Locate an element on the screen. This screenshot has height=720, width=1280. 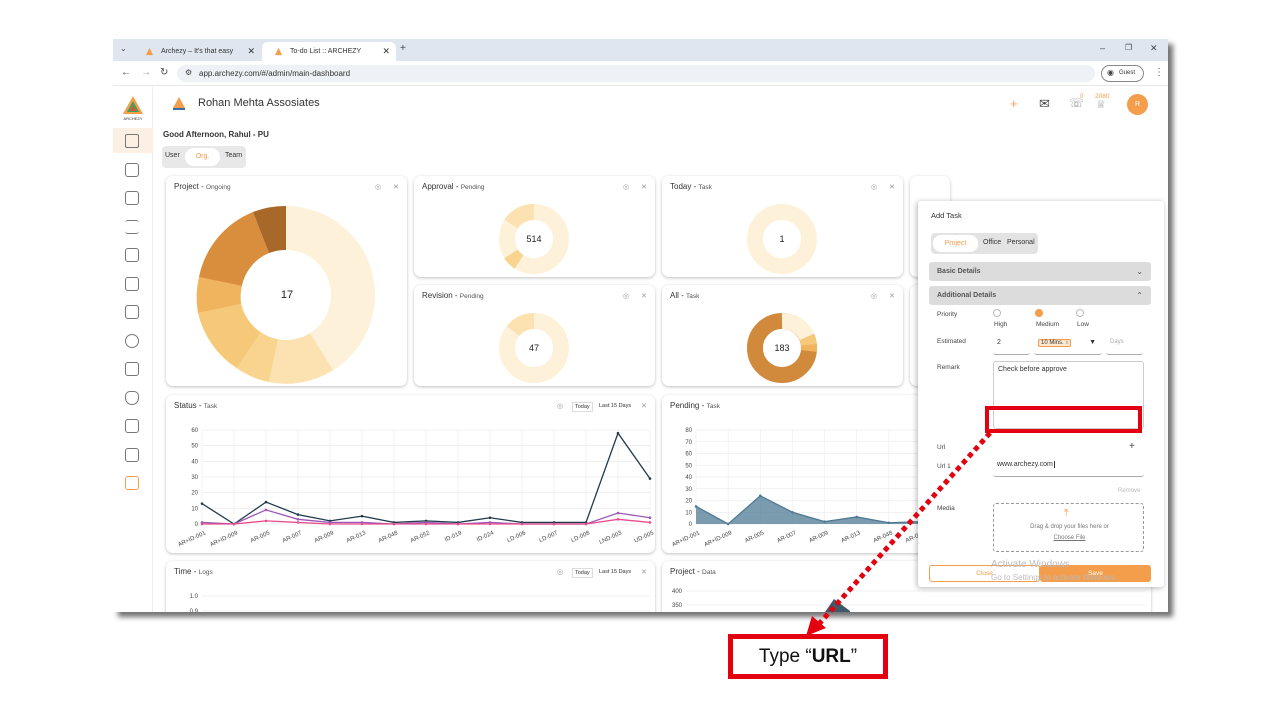
window-close-icon: ✕ is located at coordinates (1154, 48).